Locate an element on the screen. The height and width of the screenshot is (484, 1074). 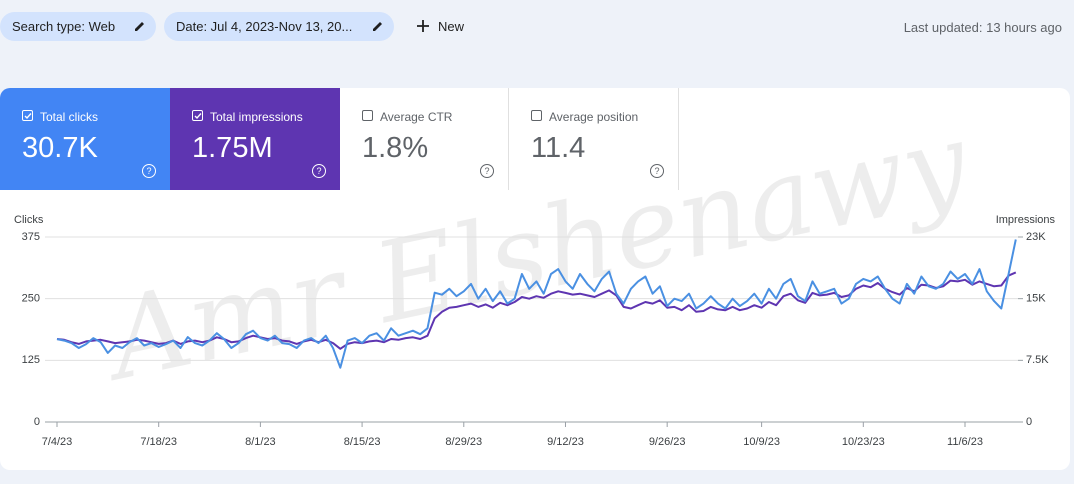
x-tick-label: 10/9/23 is located at coordinates (761, 442).